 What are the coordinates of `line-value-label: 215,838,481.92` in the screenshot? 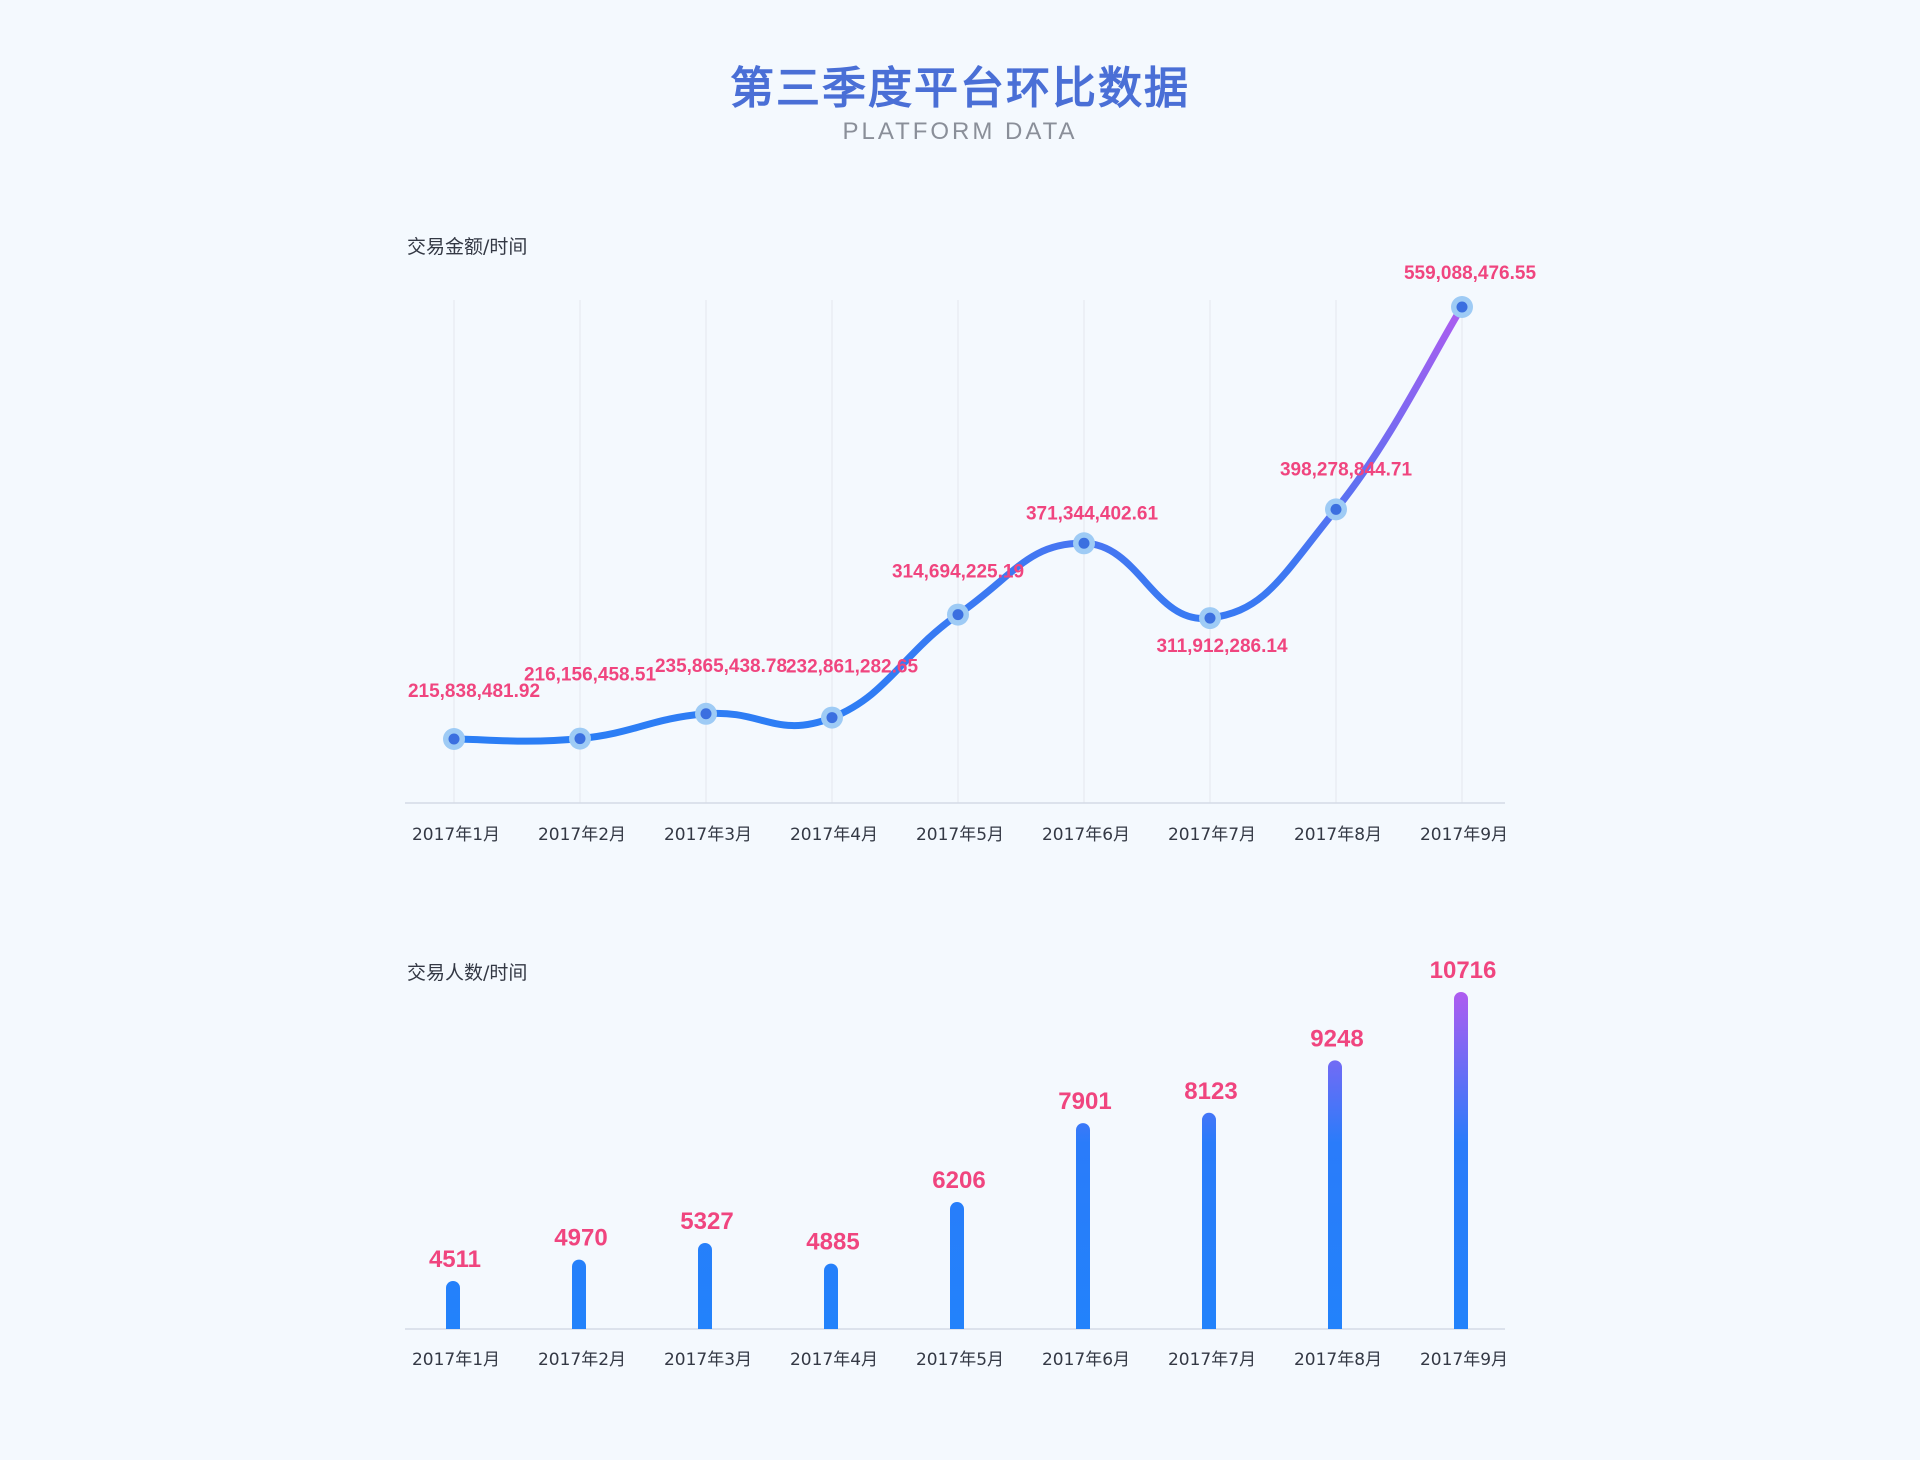 It's located at (474, 691).